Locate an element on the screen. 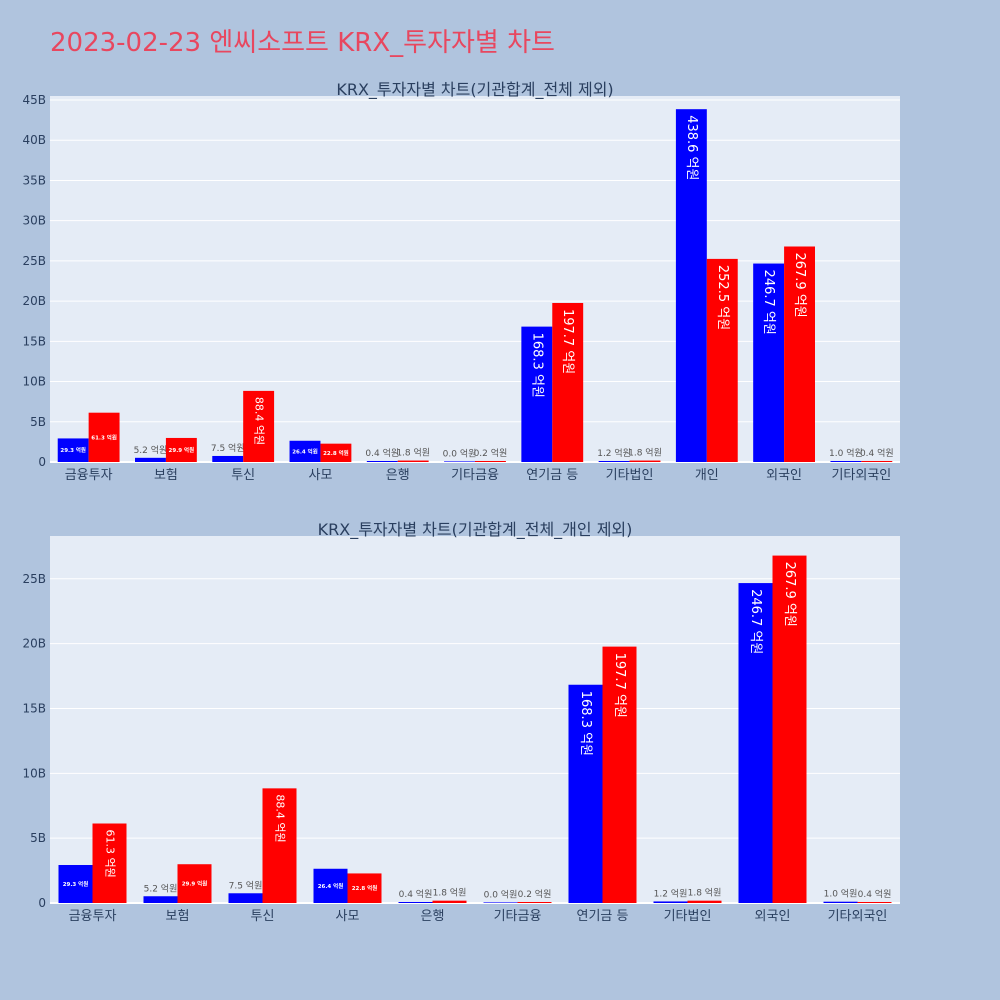 The width and height of the screenshot is (1000, 1000). x-tick-label: 기타외국인 is located at coordinates (858, 916).